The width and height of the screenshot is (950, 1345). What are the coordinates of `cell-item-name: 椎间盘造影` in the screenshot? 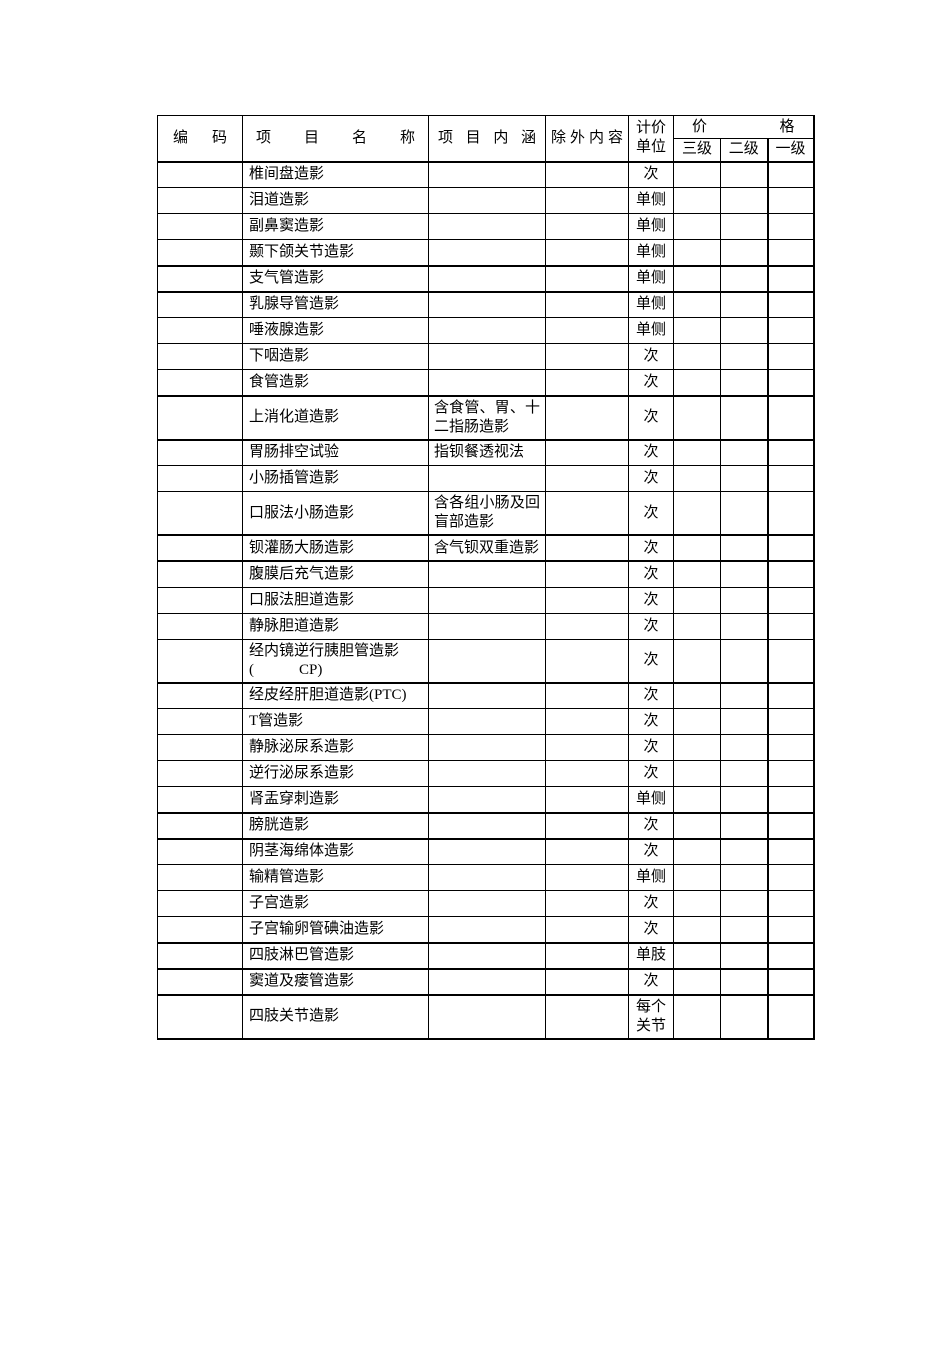 It's located at (335, 174).